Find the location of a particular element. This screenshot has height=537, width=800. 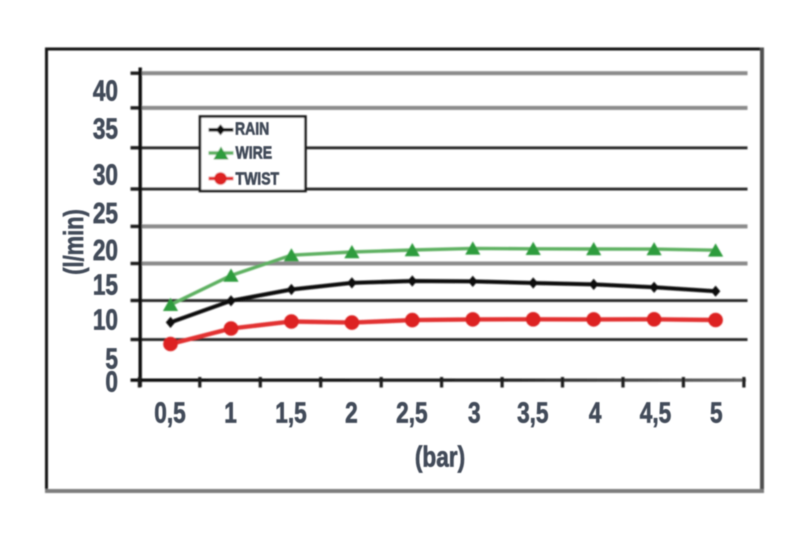

svg-text: 40 is located at coordinates (105, 90).